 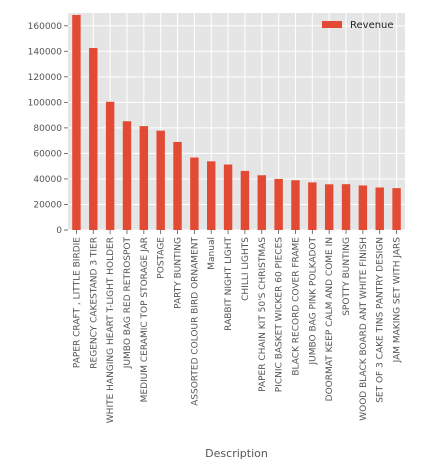 I want to click on y-tick-label: 40000, so click(x=47, y=180).